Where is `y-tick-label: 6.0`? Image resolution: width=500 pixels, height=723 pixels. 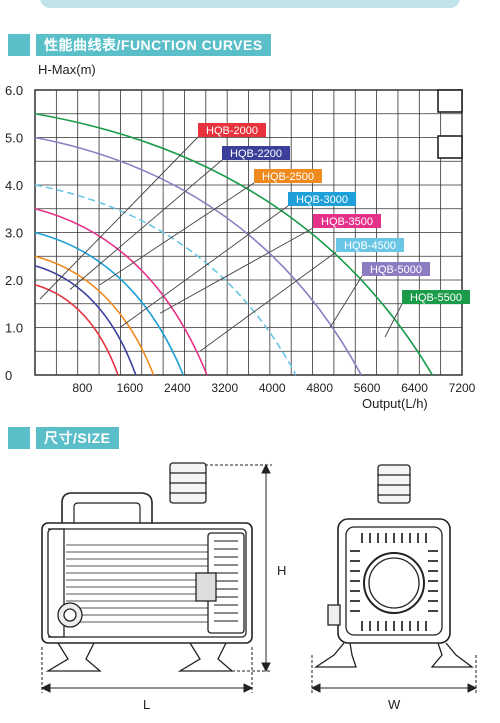 y-tick-label: 6.0 is located at coordinates (14, 90).